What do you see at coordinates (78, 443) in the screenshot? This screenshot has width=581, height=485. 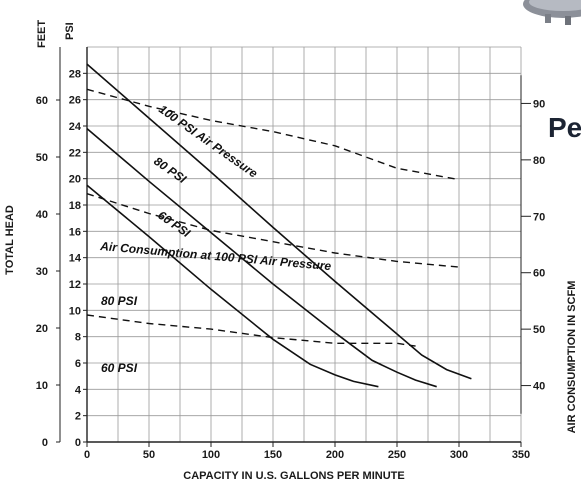 I see `psi-tick-label: 0` at bounding box center [78, 443].